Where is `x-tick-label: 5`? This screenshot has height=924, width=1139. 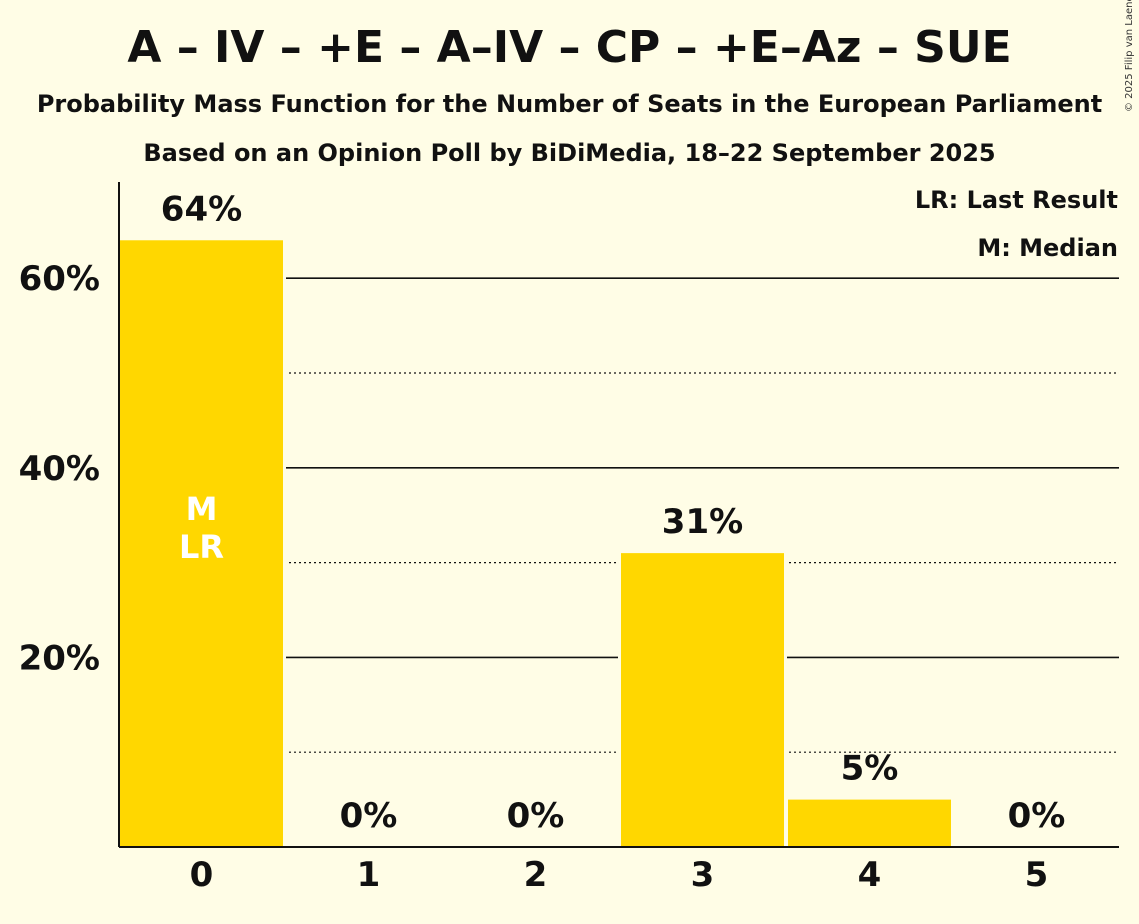
x-tick-label: 5 is located at coordinates (1037, 875).